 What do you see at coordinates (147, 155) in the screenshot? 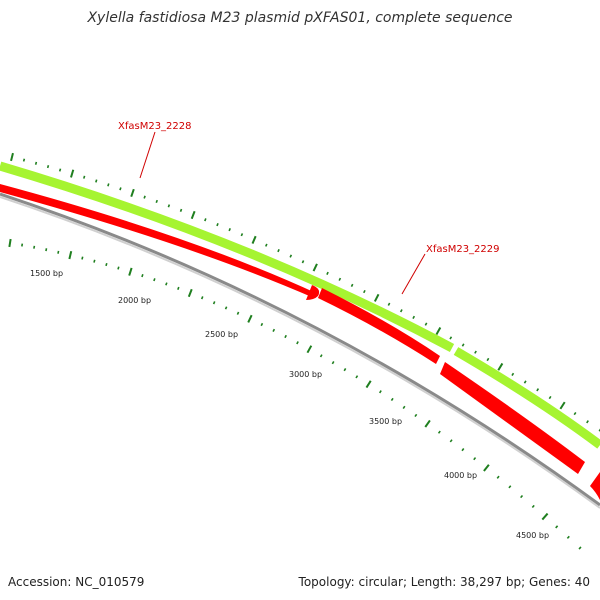
I see `gene-label-1-leader` at bounding box center [147, 155].